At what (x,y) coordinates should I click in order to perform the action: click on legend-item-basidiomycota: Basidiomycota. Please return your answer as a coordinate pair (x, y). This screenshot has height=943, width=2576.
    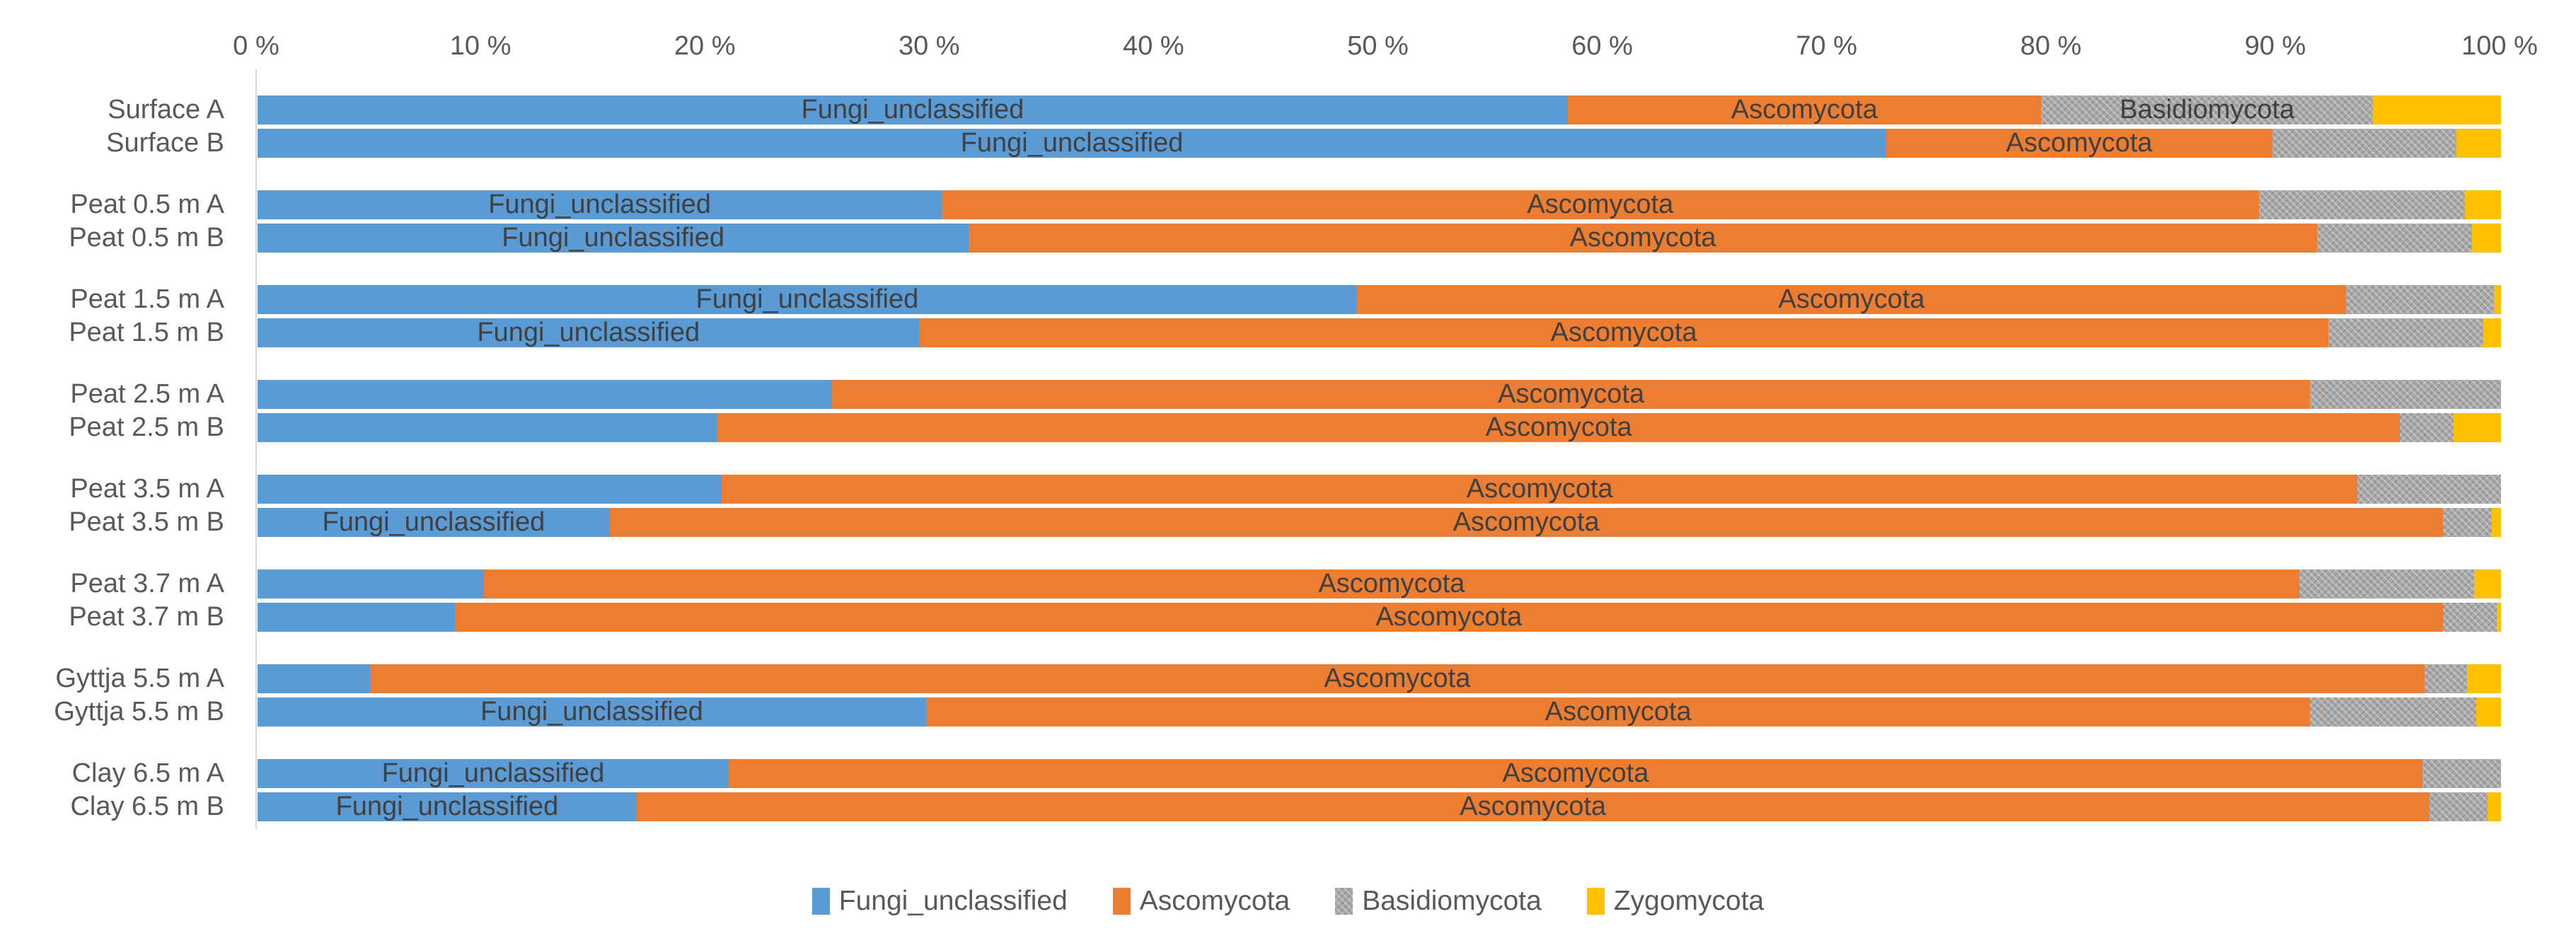
    Looking at the image, I should click on (1438, 902).